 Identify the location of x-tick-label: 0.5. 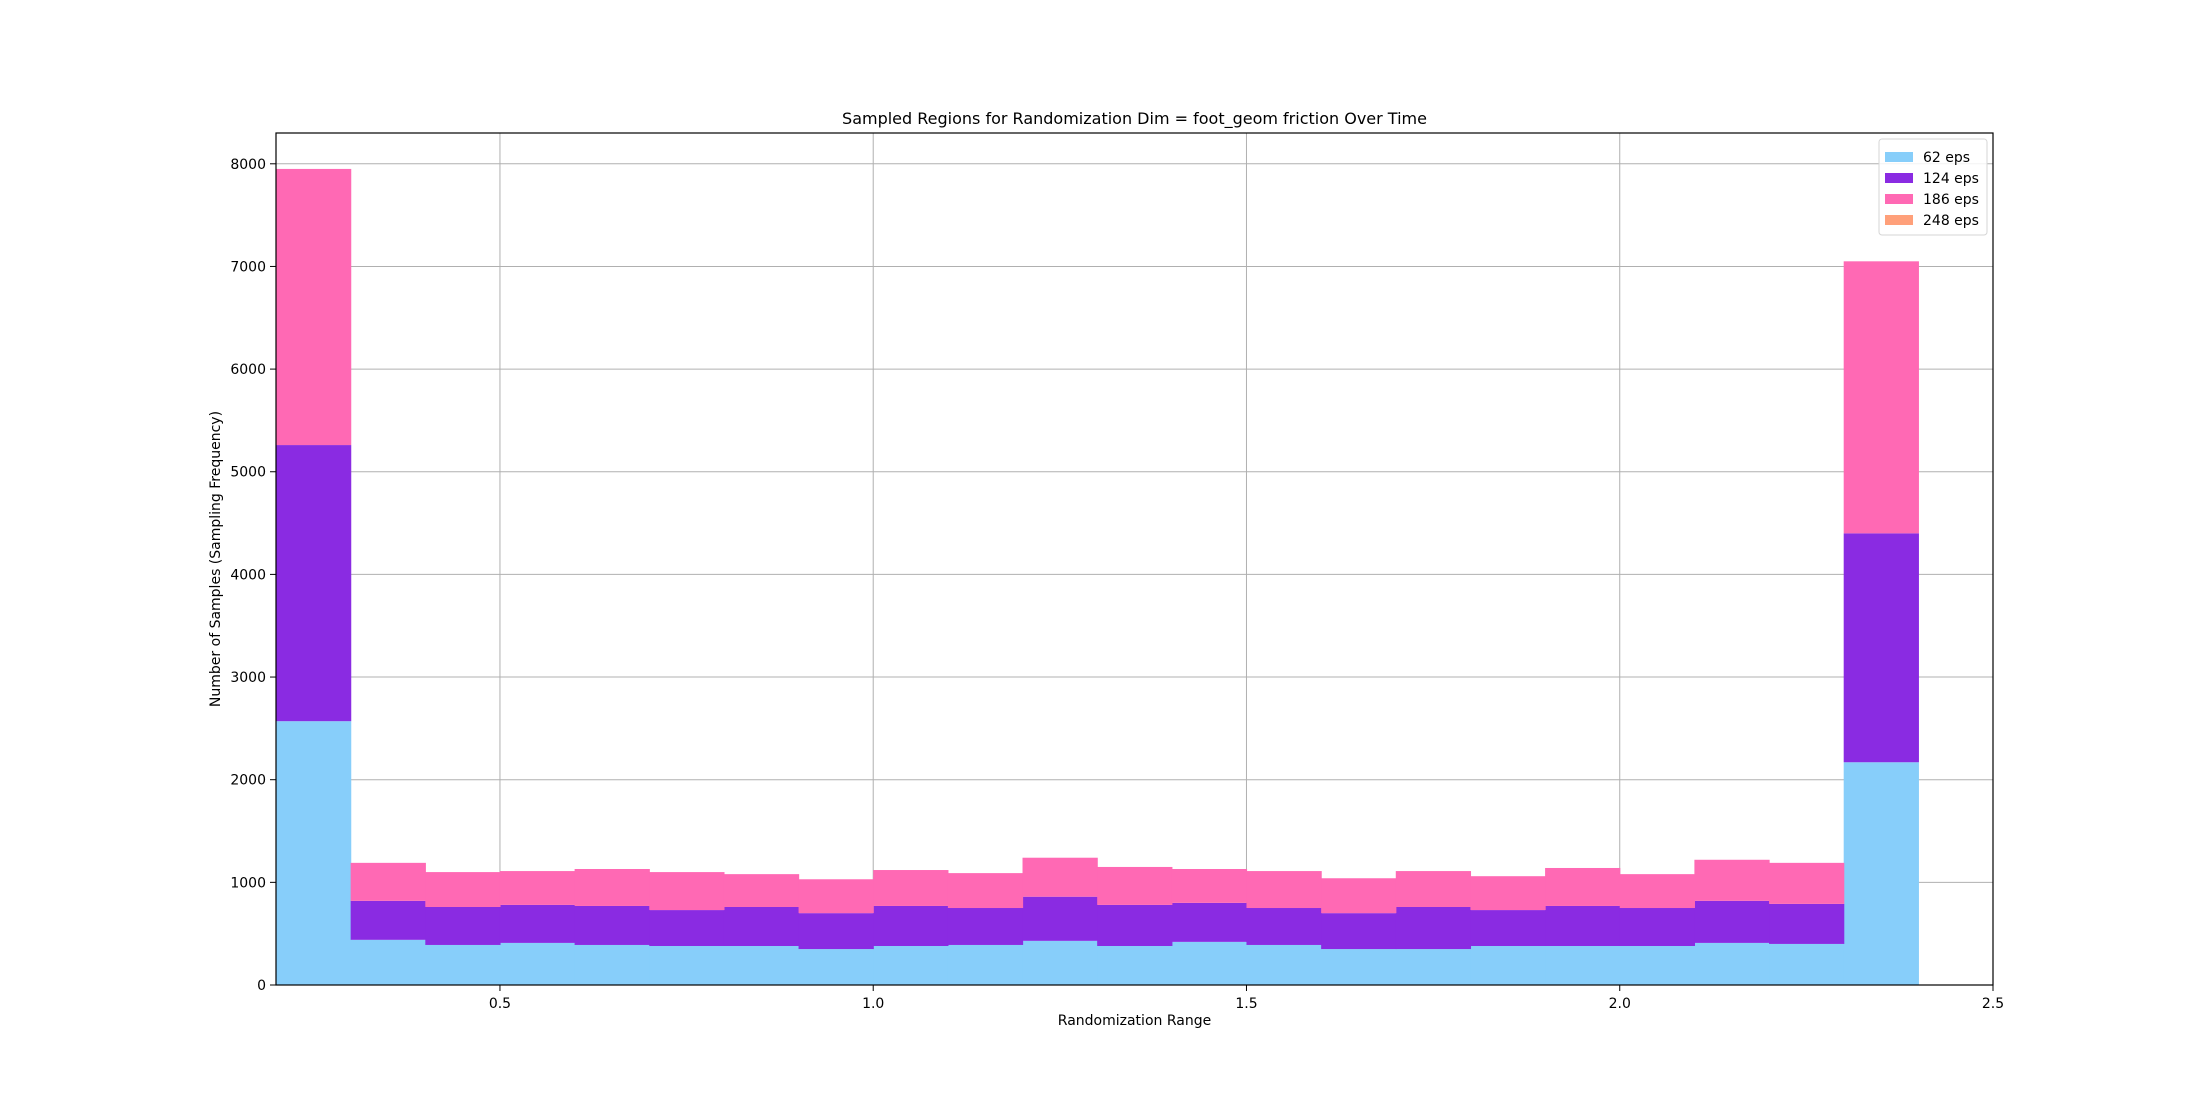
(500, 1004).